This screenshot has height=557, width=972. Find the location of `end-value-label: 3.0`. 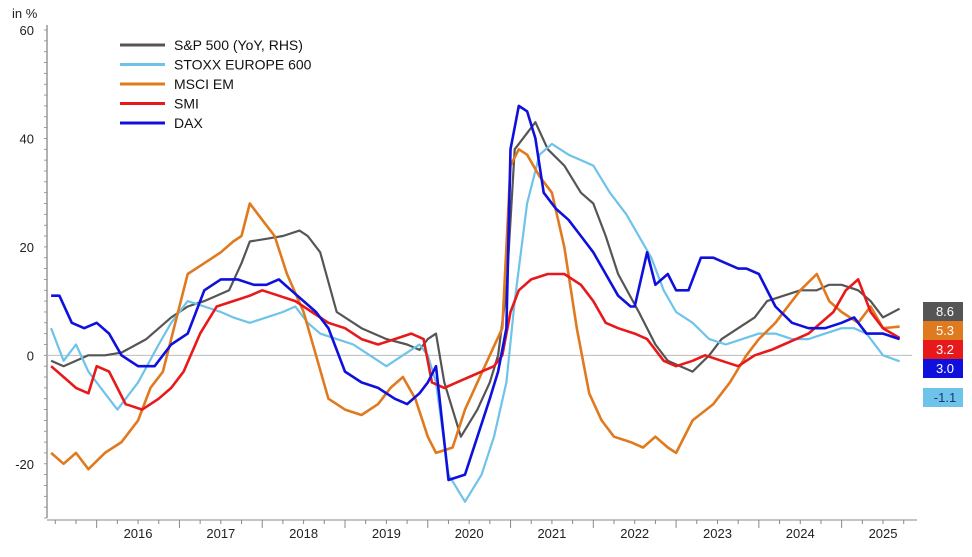

end-value-label: 3.0 is located at coordinates (945, 368).